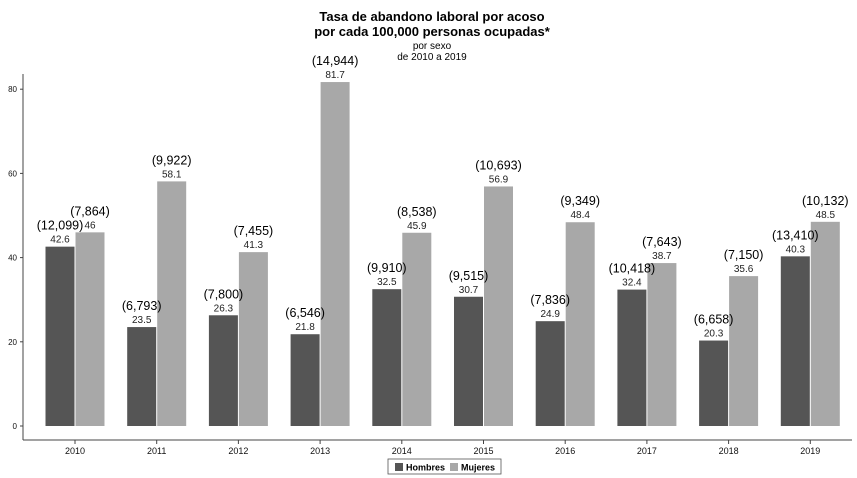  I want to click on chart-subtitle-line-2: de 2010 a 2019, so click(432, 57).